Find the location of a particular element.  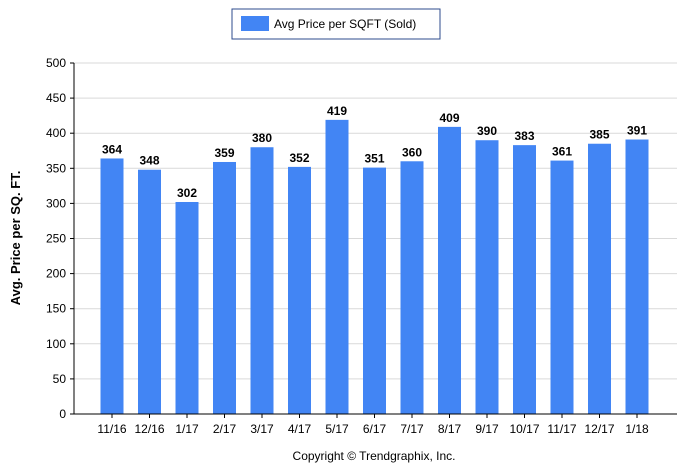

x-tick-label: 2/17 is located at coordinates (225, 429).